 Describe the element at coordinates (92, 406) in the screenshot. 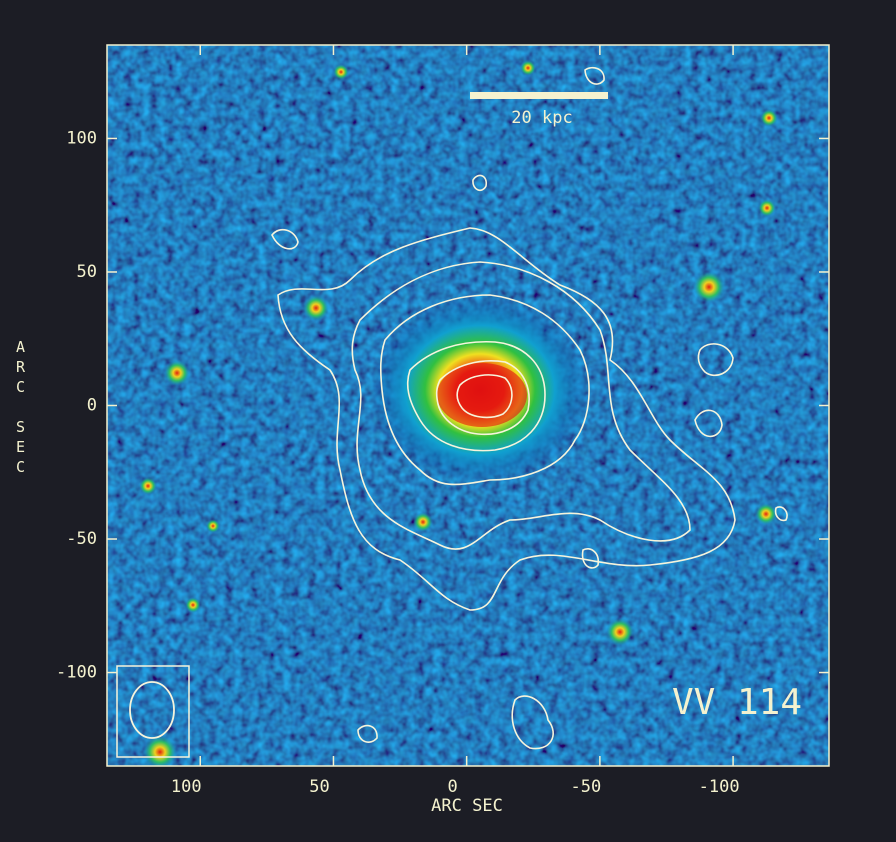

I see `y-tick-label: 0` at that location.